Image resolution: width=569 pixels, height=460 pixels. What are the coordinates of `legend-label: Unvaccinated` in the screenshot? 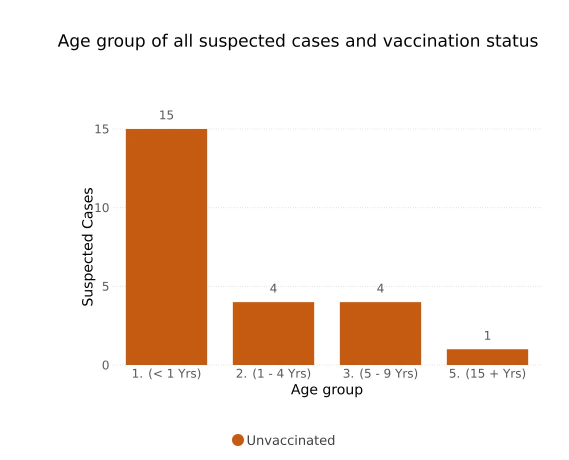 It's located at (291, 440).